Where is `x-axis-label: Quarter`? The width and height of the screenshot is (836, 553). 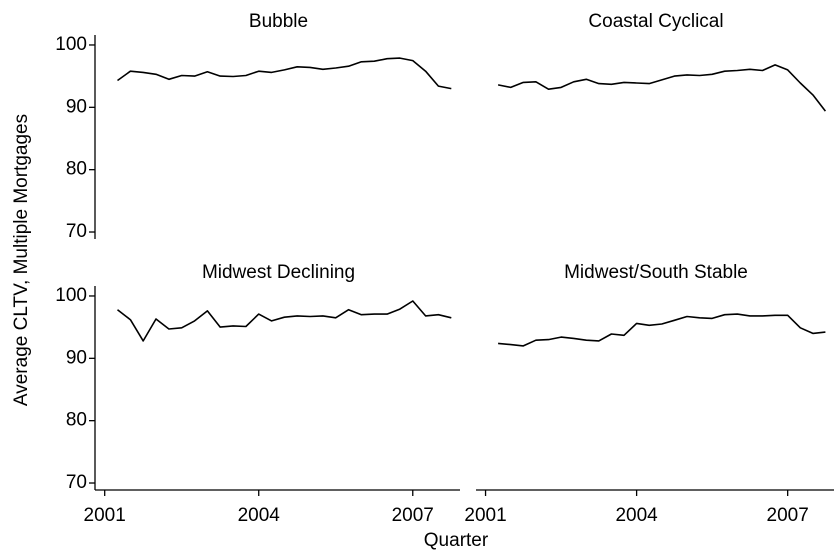 x-axis-label: Quarter is located at coordinates (456, 540).